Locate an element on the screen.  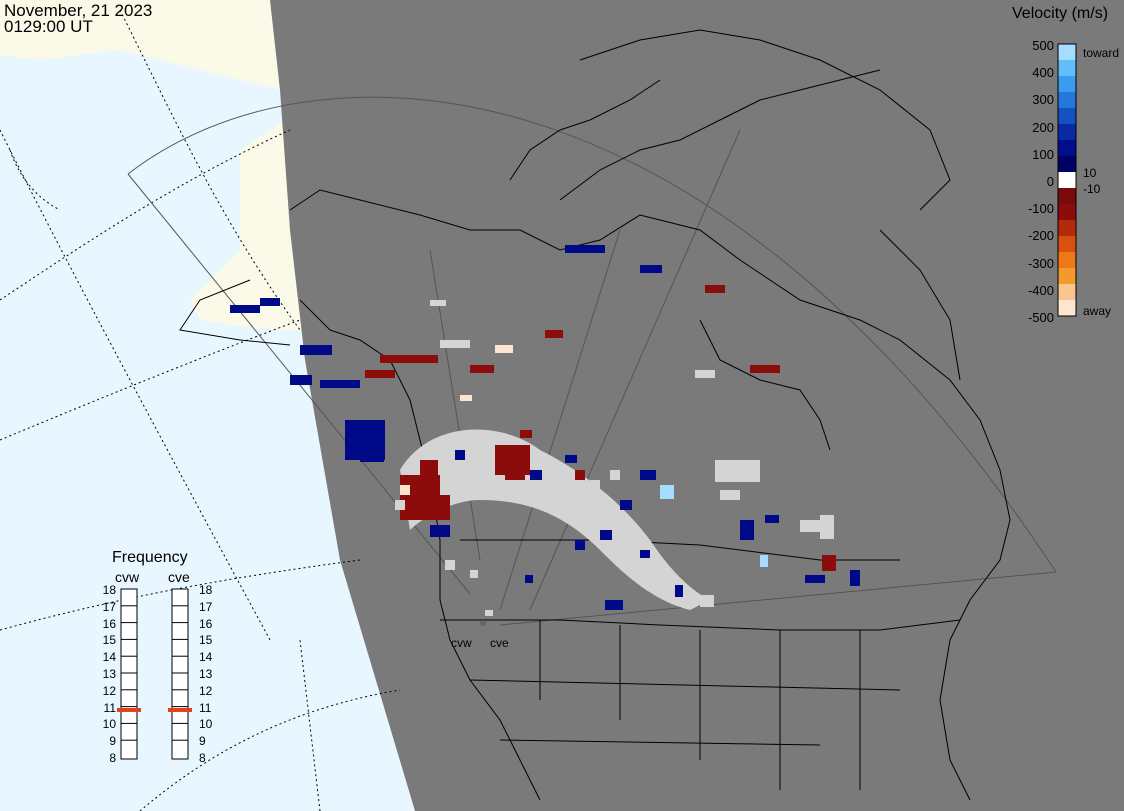
frequency-tick-left: 14 is located at coordinates (109, 657).